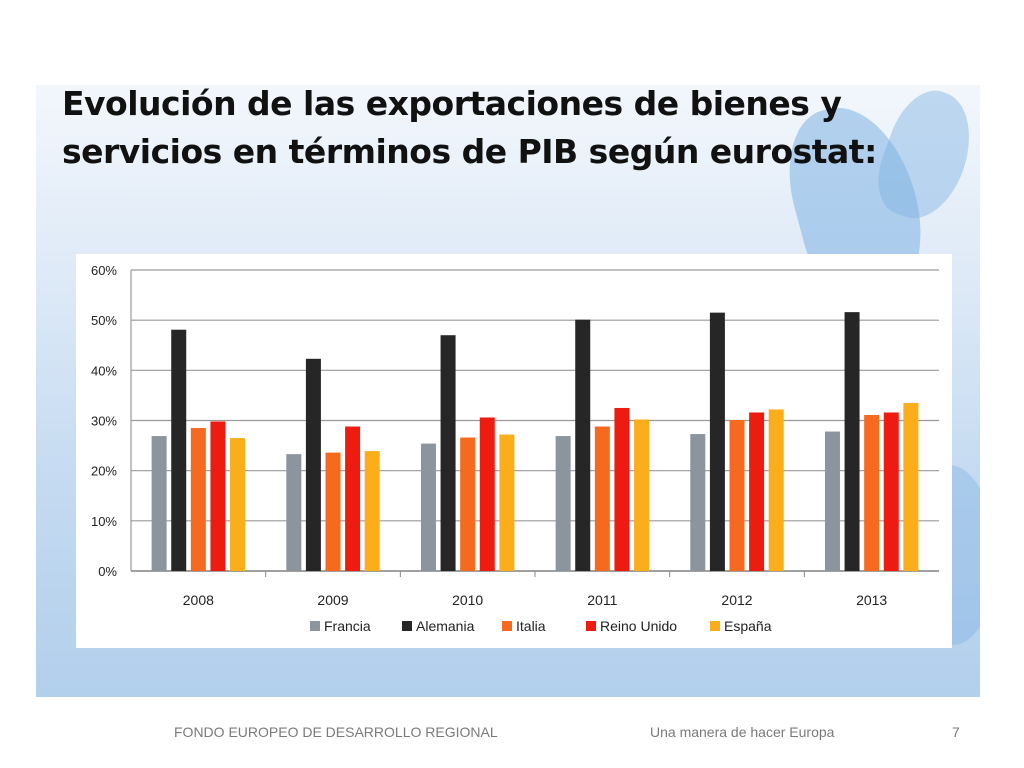  What do you see at coordinates (104, 521) in the screenshot?
I see `y-tick-label: 10%` at bounding box center [104, 521].